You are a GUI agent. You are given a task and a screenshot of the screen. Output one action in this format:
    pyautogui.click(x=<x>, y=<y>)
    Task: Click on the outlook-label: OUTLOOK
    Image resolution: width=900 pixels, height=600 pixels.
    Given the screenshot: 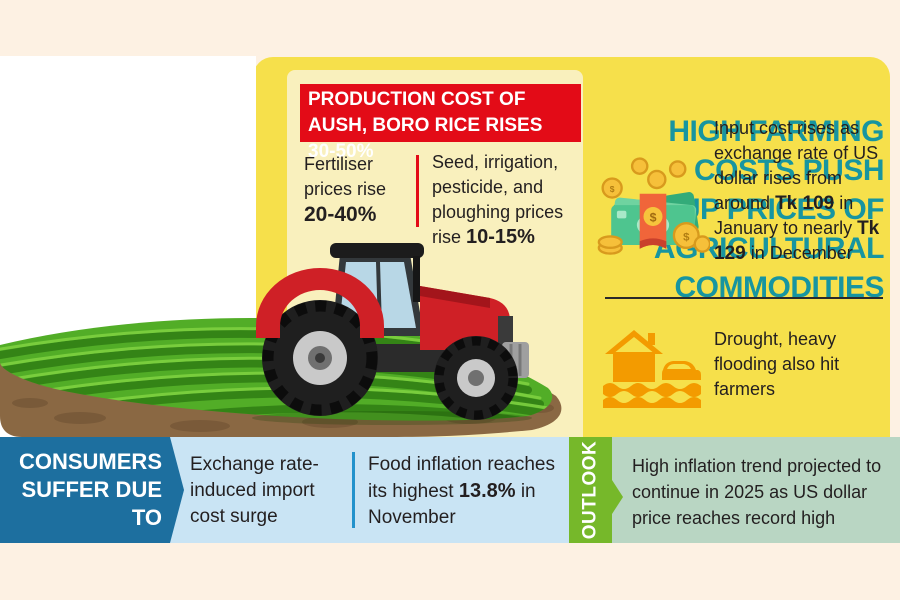 What is the action you would take?
    pyautogui.click(x=590, y=490)
    